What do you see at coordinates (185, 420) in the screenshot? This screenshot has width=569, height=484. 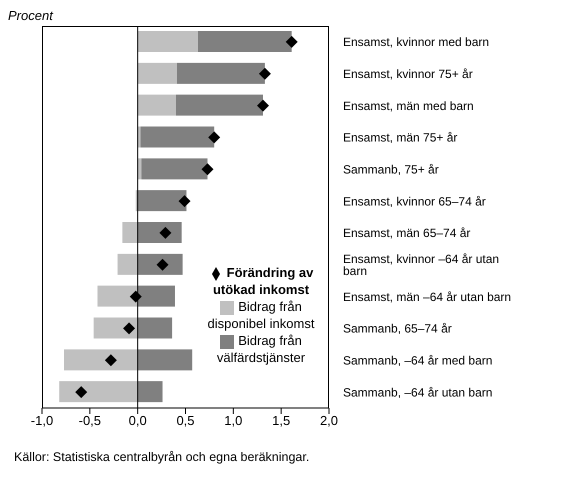 I see `x-tick-label: 0,5` at bounding box center [185, 420].